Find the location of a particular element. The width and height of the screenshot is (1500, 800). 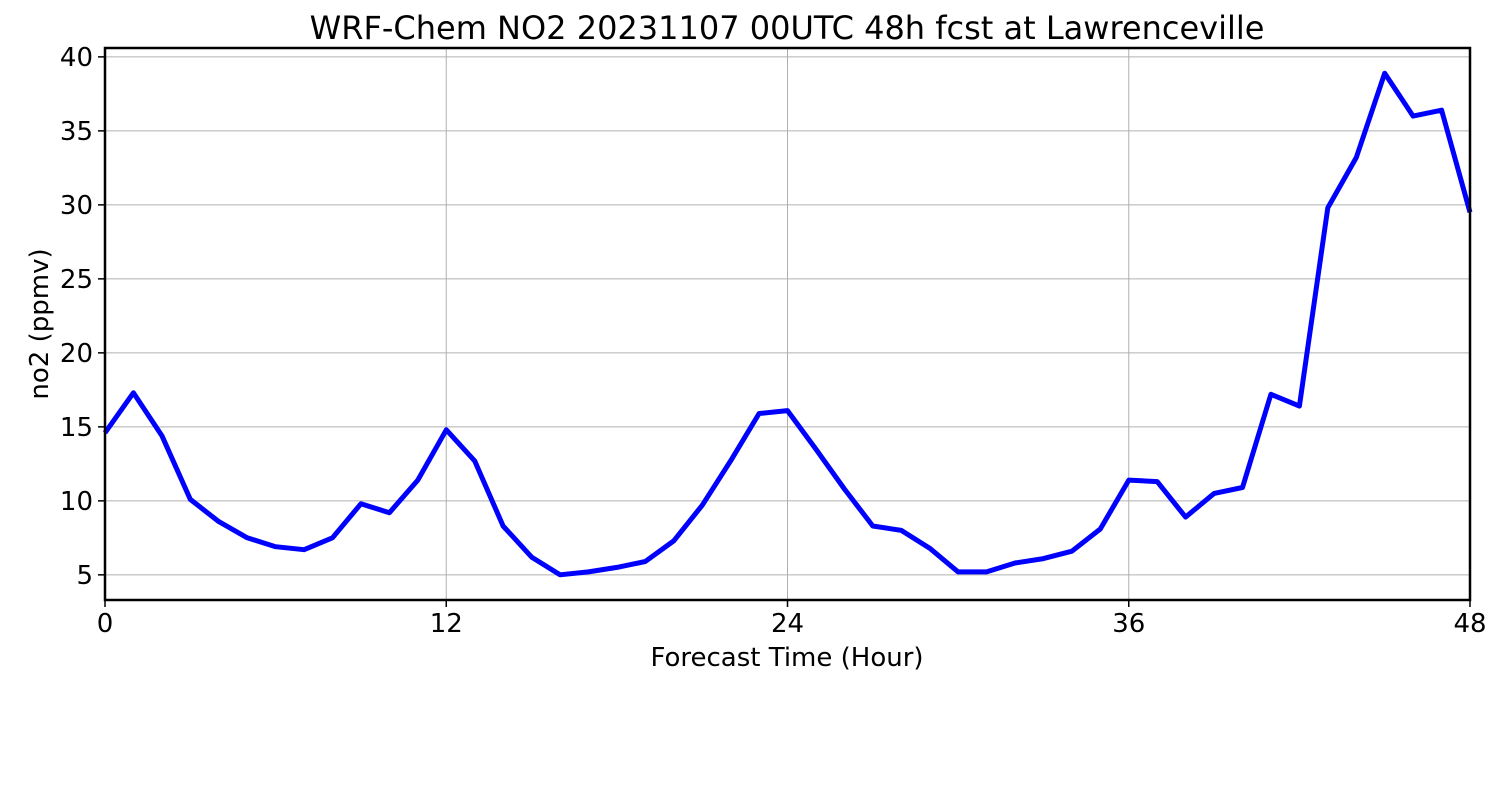

y-tick-label: 25 is located at coordinates (76, 280).